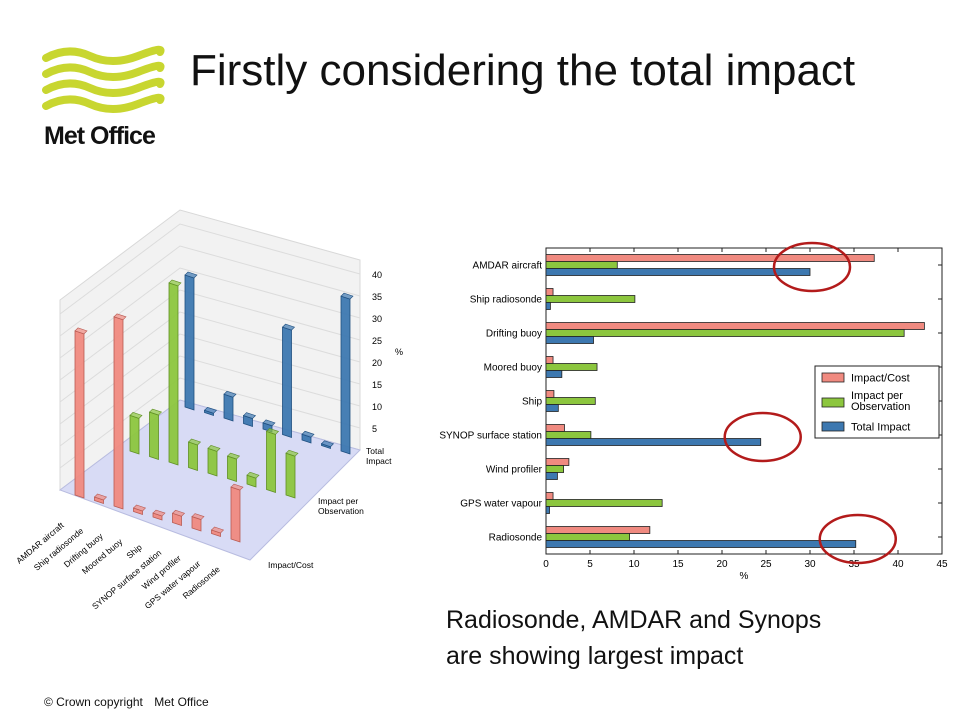 This screenshot has width=960, height=720. What do you see at coordinates (595, 656) in the screenshot?
I see `caption-line-2: are showing largest impact` at bounding box center [595, 656].